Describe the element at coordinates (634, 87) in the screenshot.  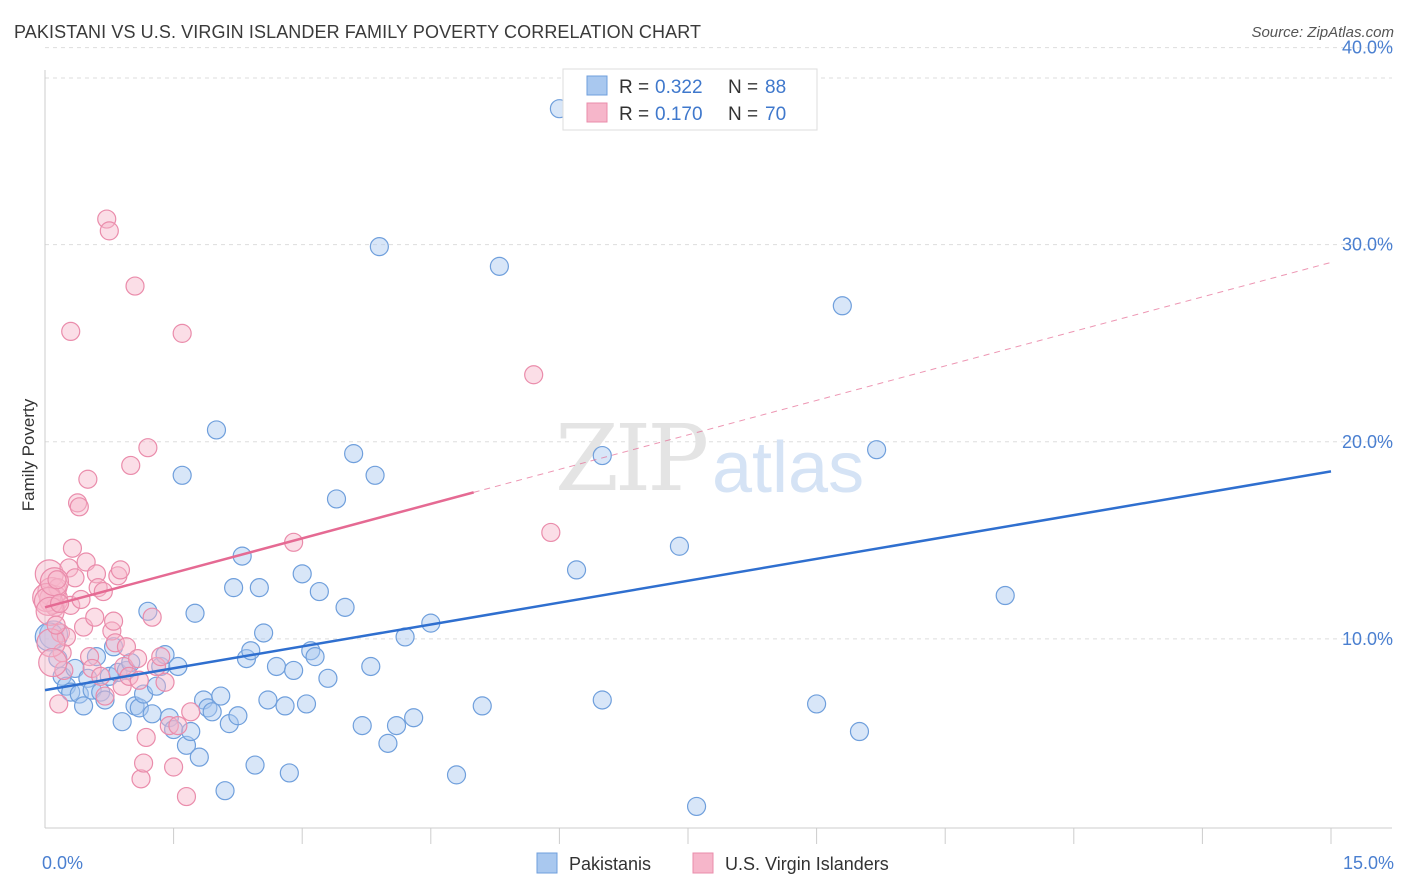
I see `legend-r-label-1: R =` at that location.